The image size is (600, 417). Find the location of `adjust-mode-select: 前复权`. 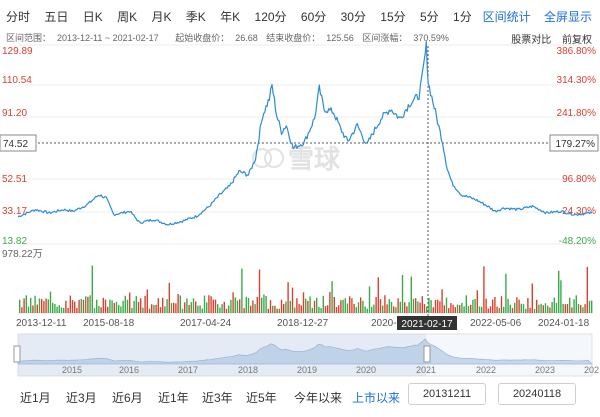

adjust-mode-select: 前复权 is located at coordinates (577, 40).